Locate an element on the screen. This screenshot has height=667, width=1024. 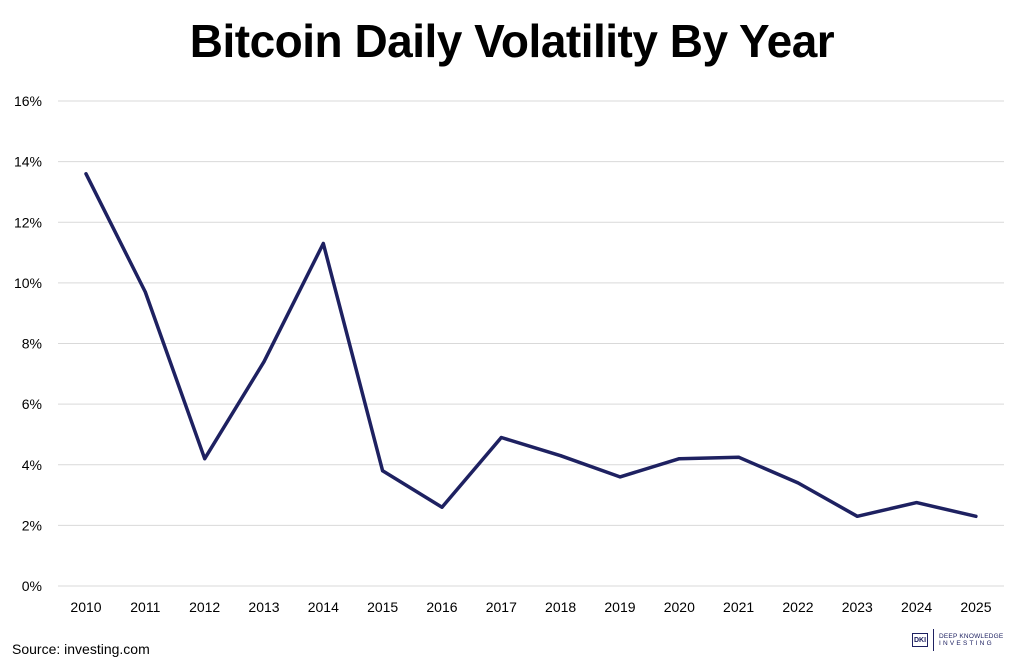
x-tick-label: 2023 is located at coordinates (857, 607).